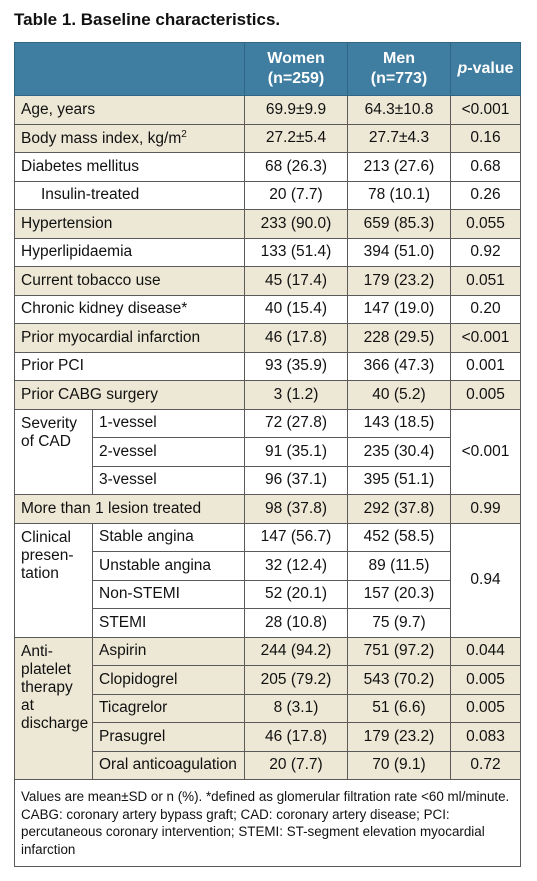 The width and height of the screenshot is (537, 881). Describe the element at coordinates (399, 765) in the screenshot. I see `men-value: 70 (9.1)` at that location.